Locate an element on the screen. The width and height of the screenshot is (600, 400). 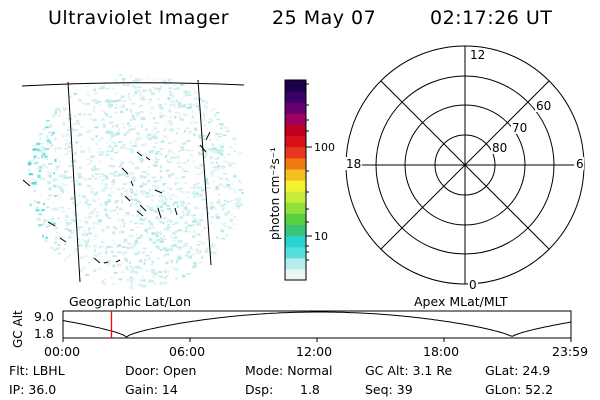
dsp-label: Dsp: is located at coordinates (259, 389).